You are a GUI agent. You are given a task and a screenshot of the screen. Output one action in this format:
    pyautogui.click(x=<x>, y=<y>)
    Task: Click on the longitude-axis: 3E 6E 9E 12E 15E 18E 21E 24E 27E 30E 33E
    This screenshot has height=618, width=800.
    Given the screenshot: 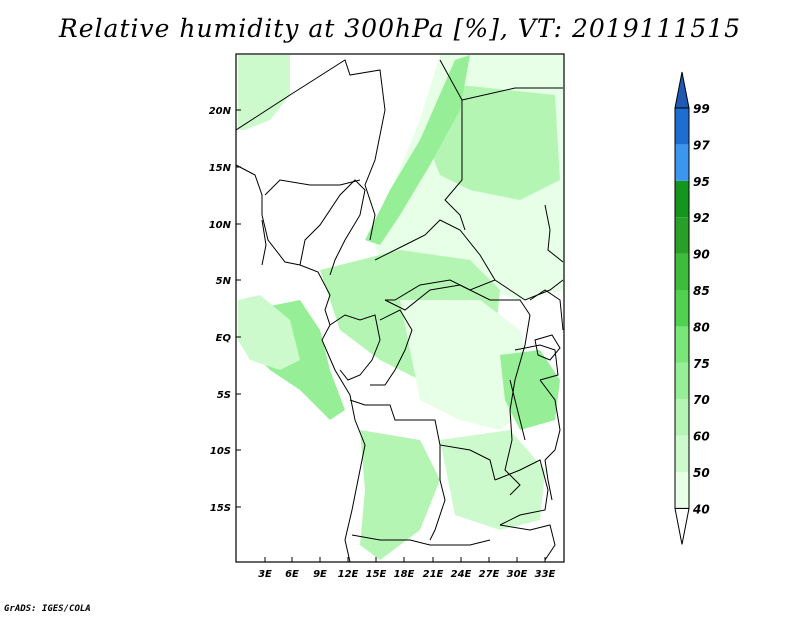 What is the action you would take?
    pyautogui.click(x=407, y=568)
    